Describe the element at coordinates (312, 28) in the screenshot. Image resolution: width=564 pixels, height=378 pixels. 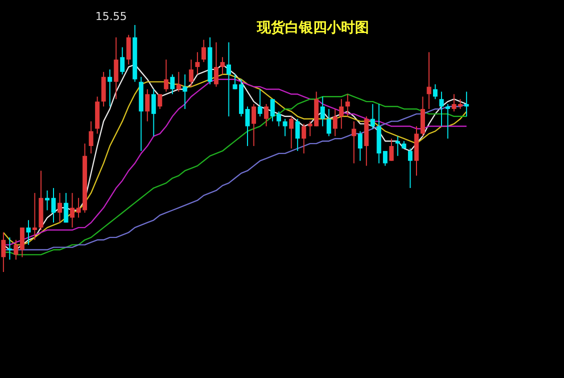
I see `chart-title: 现货白银四小时图` at that location.